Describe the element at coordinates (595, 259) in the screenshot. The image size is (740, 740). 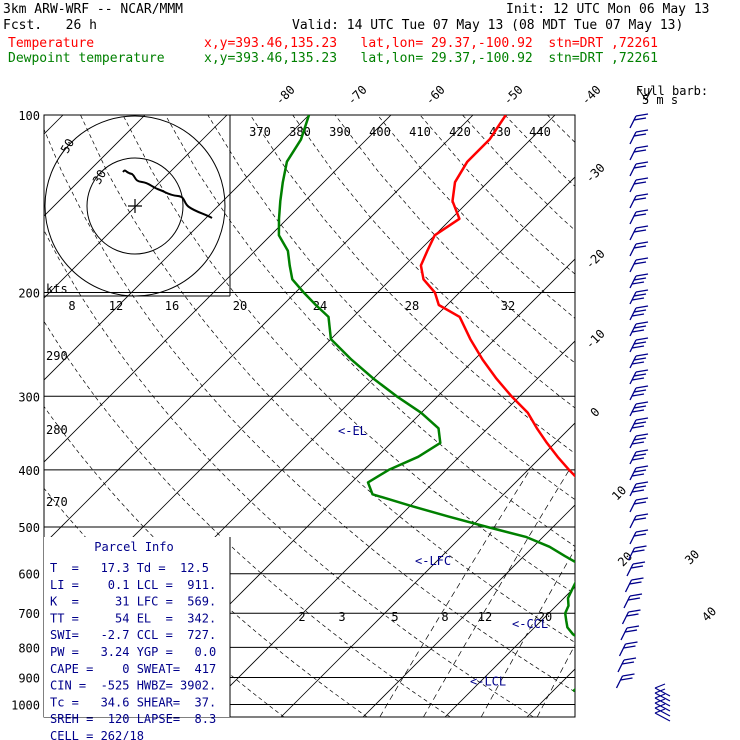
I see `isotherm-label: -20` at that location.